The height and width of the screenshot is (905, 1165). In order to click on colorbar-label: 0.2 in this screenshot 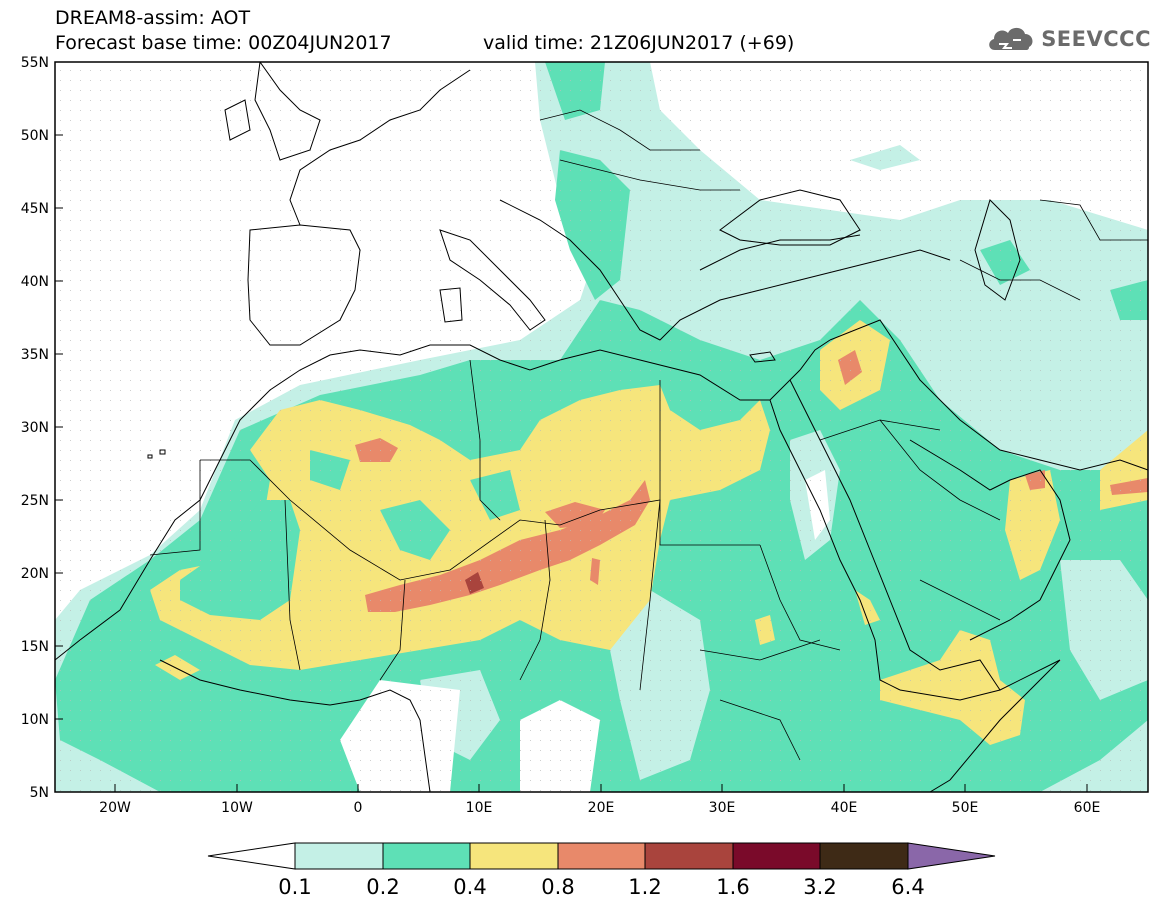, I will do `click(382, 887)`.